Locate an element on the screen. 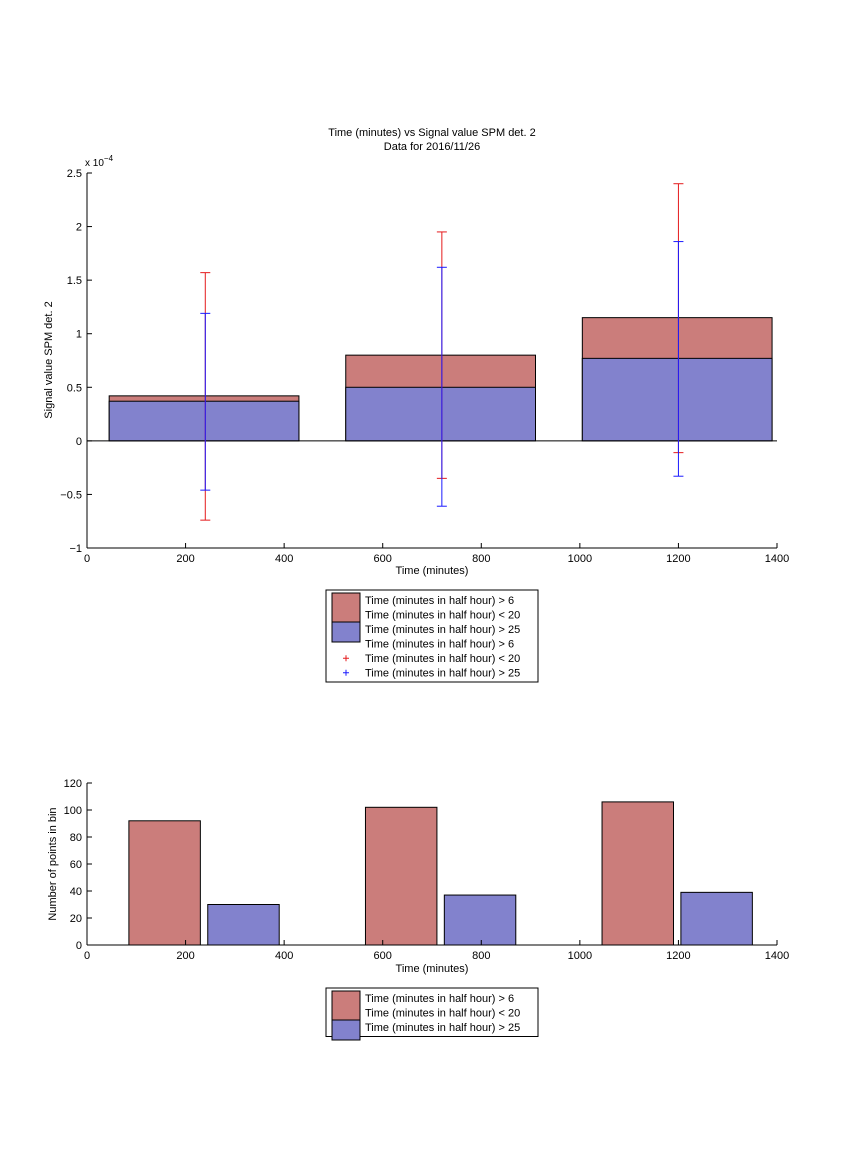 Image resolution: width=864 pixels, height=1152 pixels. y-axis-label: Signal value SPM det. 2 is located at coordinates (49, 359).